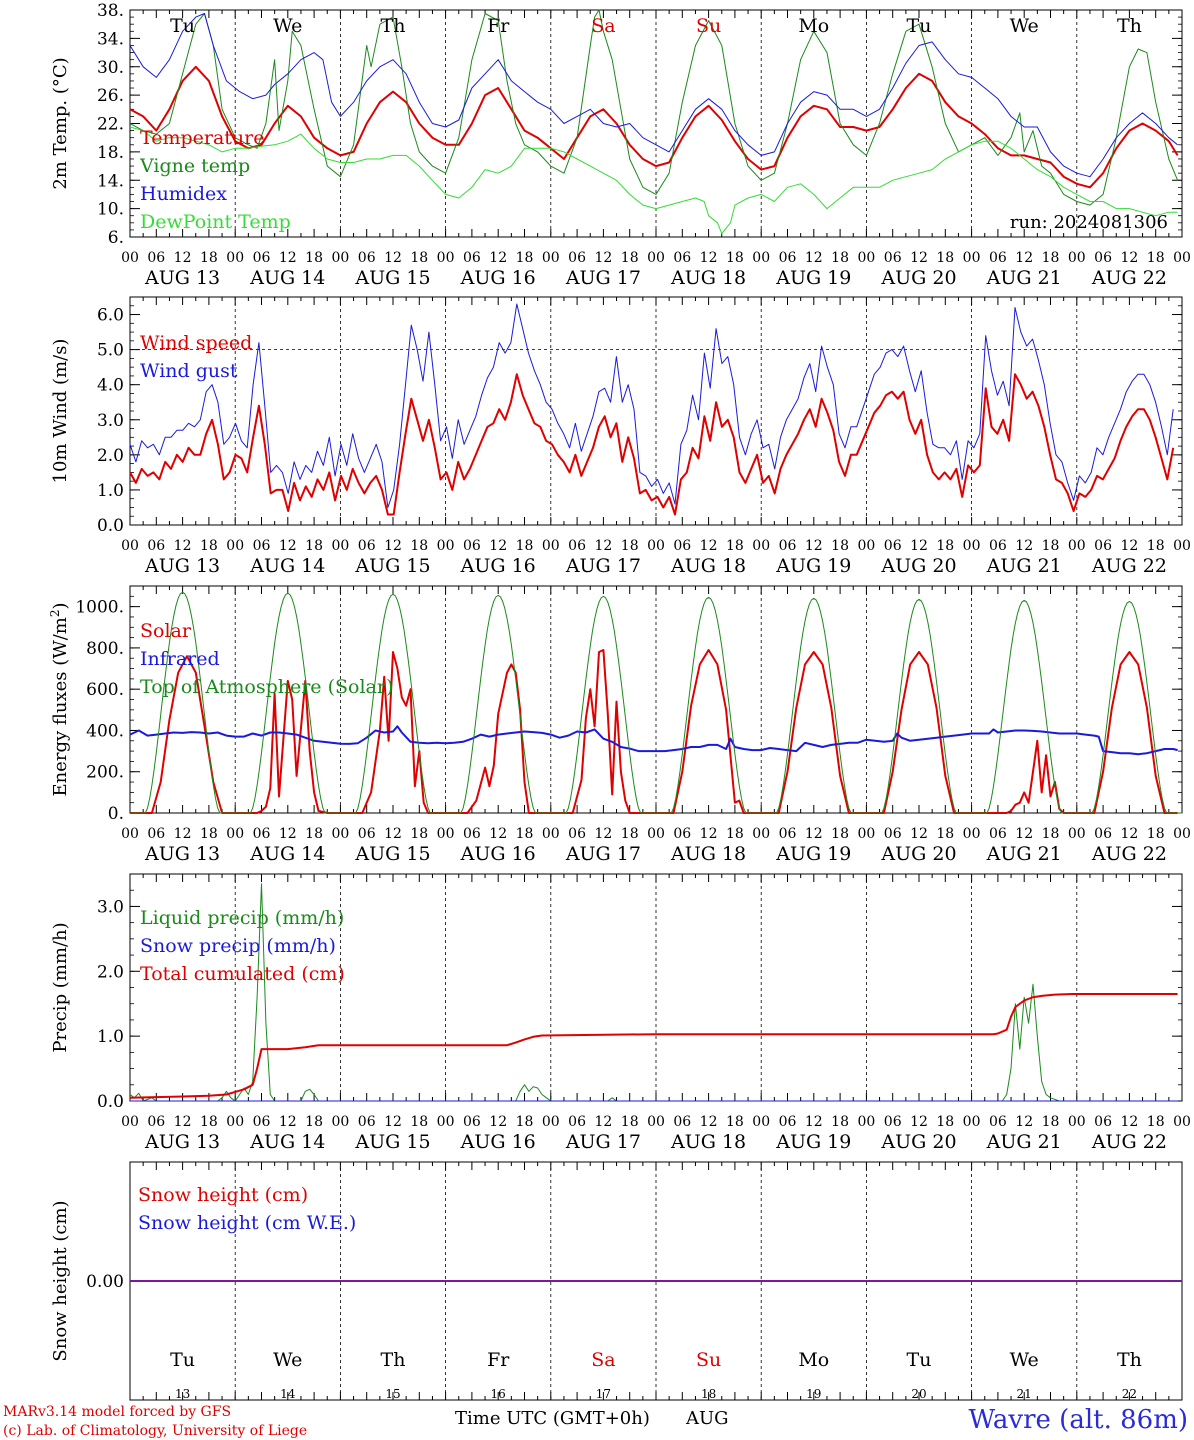 This screenshot has height=1440, width=1194. What do you see at coordinates (116, 814) in the screenshot?
I see `y-tick-label: 0.` at bounding box center [116, 814].